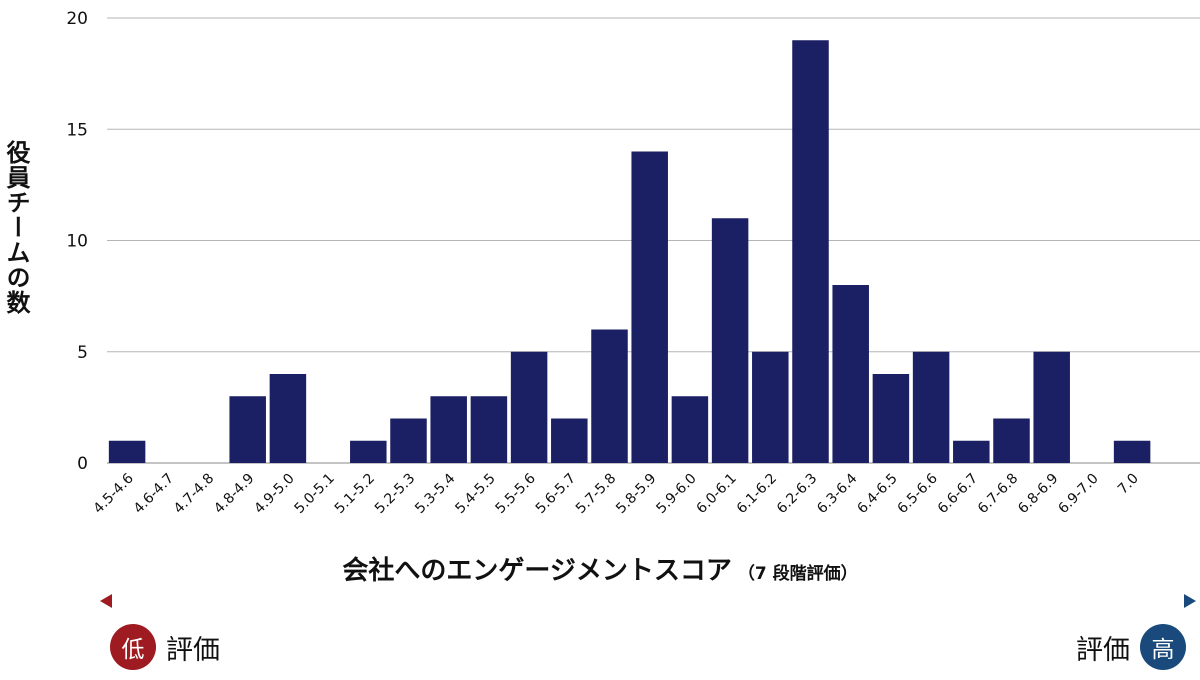 The height and width of the screenshot is (680, 1200). Describe the element at coordinates (77, 130) in the screenshot. I see `y-tick-label: 15` at that location.